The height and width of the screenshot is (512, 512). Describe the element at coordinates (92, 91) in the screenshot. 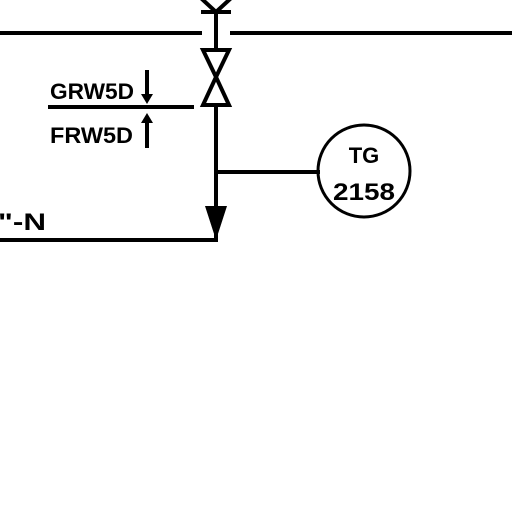

I see `upper-elevation-label: GRW5D` at that location.